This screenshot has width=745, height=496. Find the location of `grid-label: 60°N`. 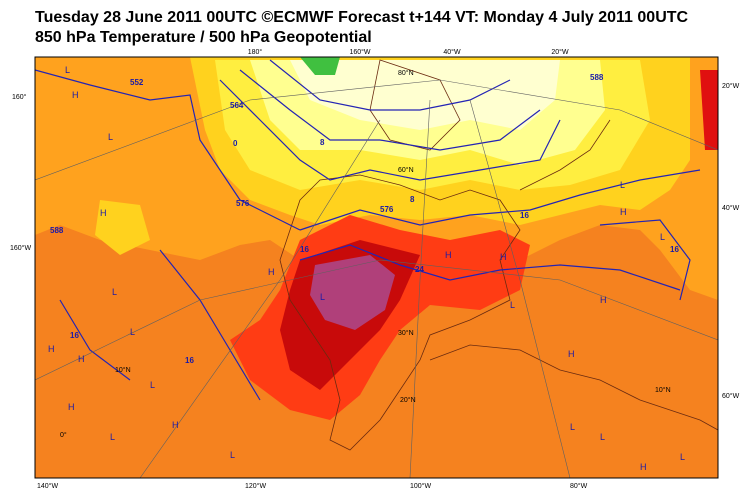

grid-label: 60°N is located at coordinates (406, 170).